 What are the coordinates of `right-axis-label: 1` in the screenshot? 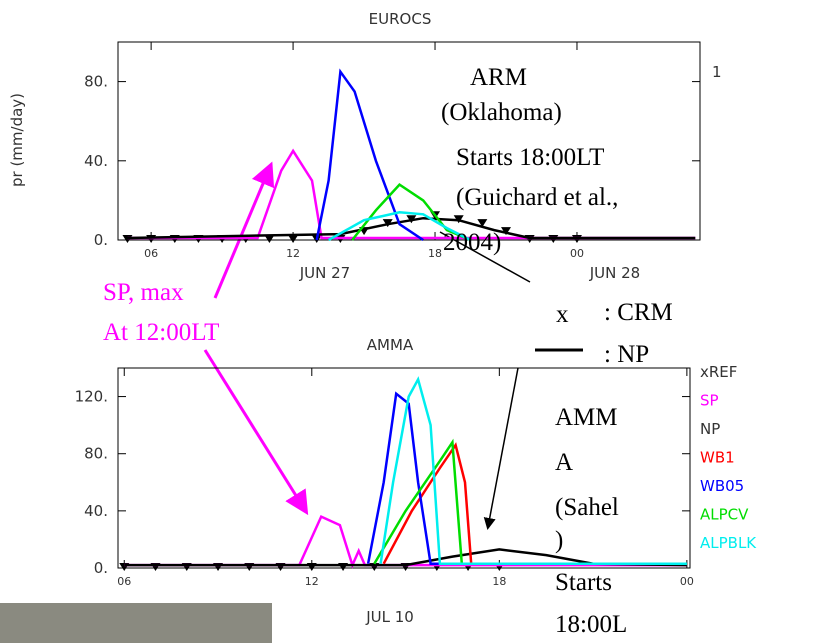 It's located at (717, 72).